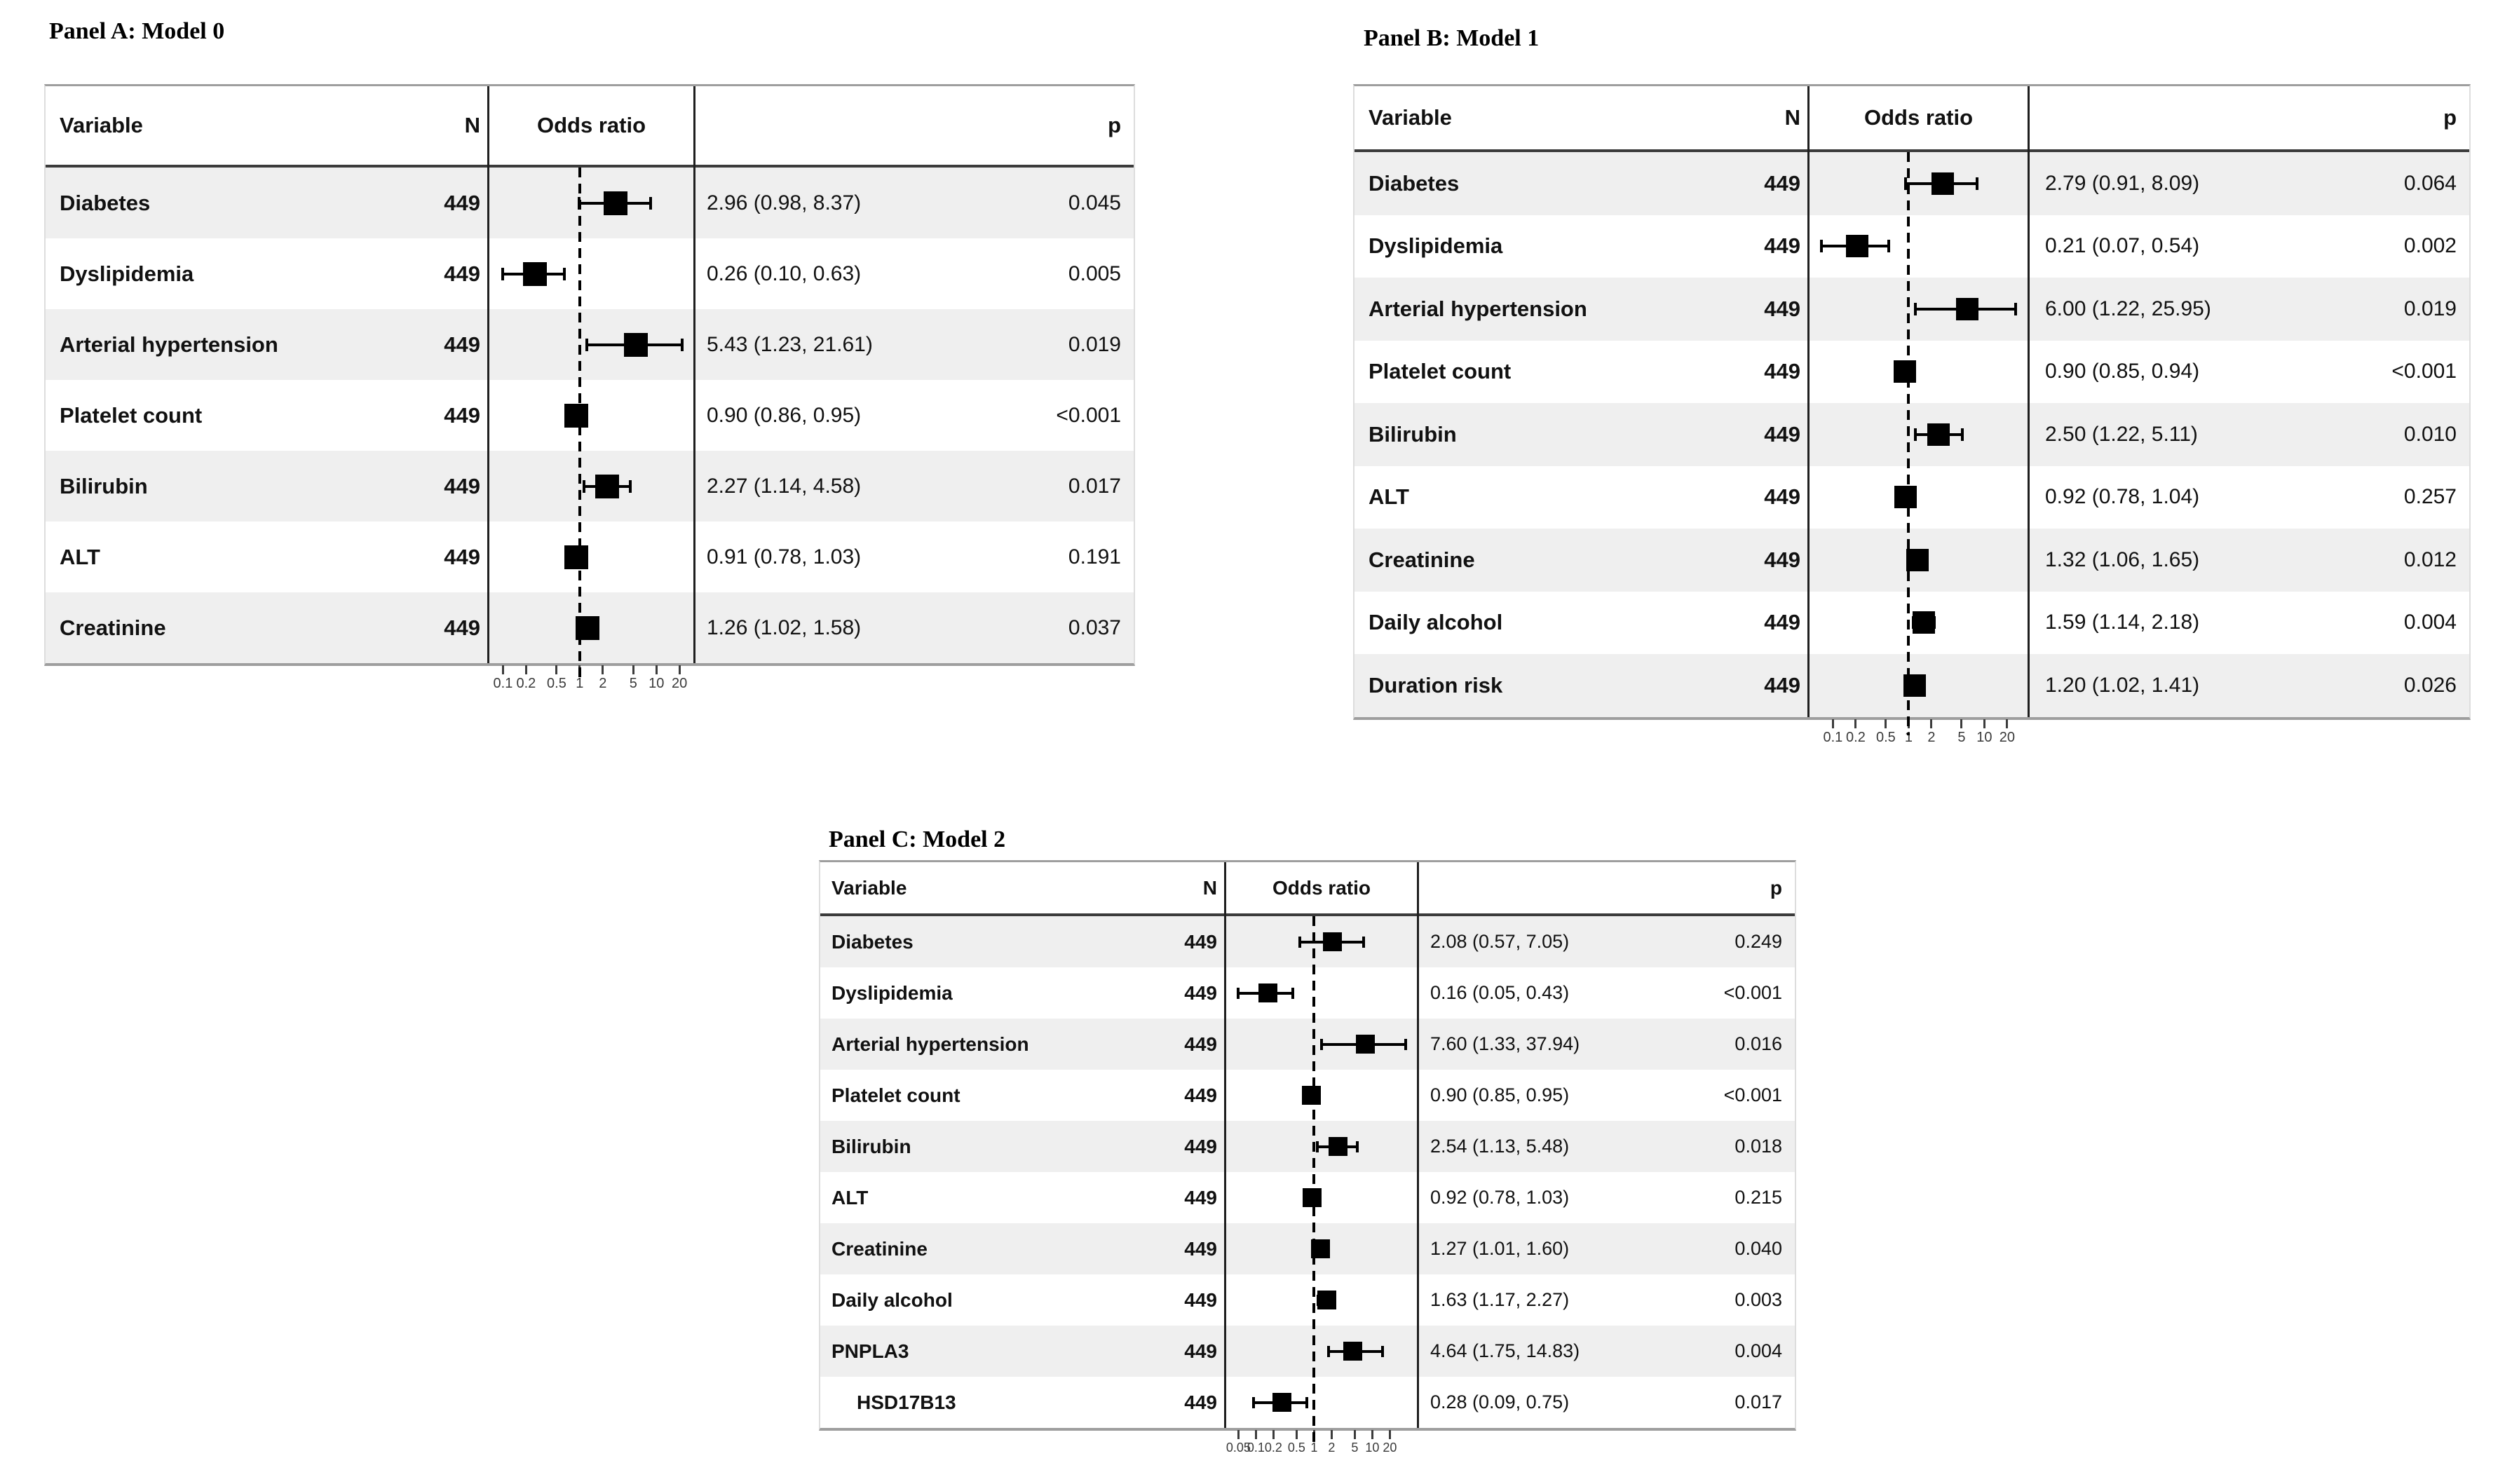 The image size is (2512, 1484). I want to click on table-header-row: Variable N Odds ratio p, so click(1307, 889).